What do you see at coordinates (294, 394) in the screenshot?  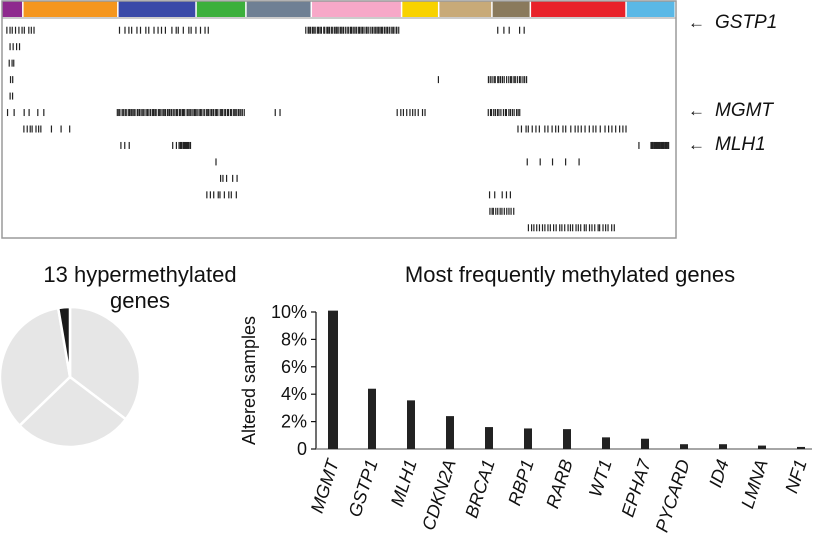 I see `y-tick-label: 4%` at bounding box center [294, 394].